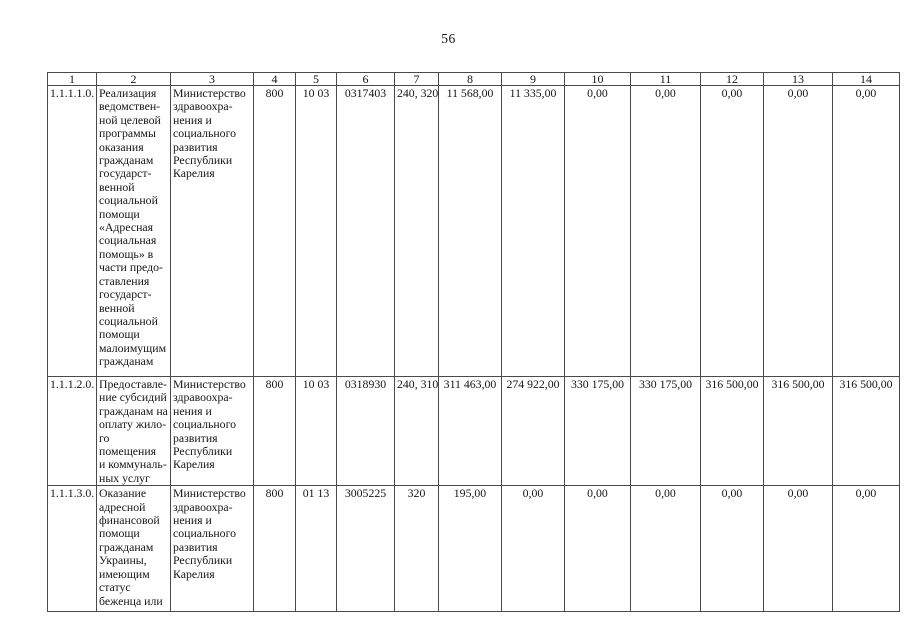 The image size is (905, 640). I want to click on column-header: 11, so click(665, 79).